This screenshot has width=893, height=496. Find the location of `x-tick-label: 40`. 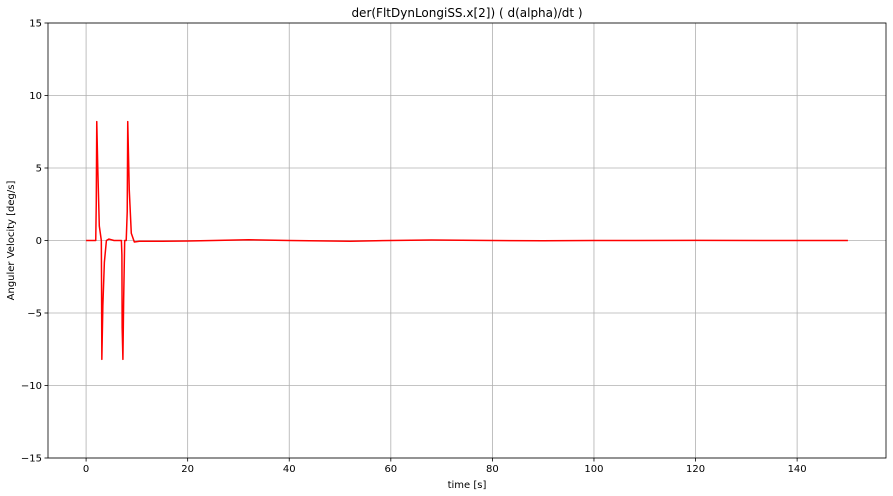

x-tick-label: 40 is located at coordinates (289, 469).